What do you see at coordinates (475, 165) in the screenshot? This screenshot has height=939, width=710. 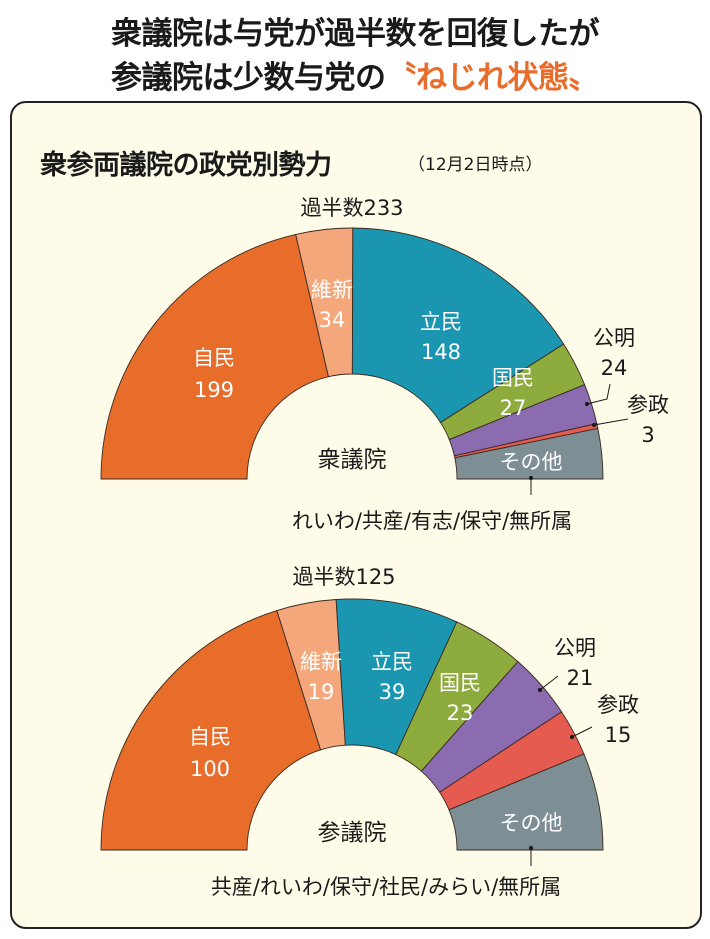 I see `chart-subtitle: （12月2日時点）` at bounding box center [475, 165].